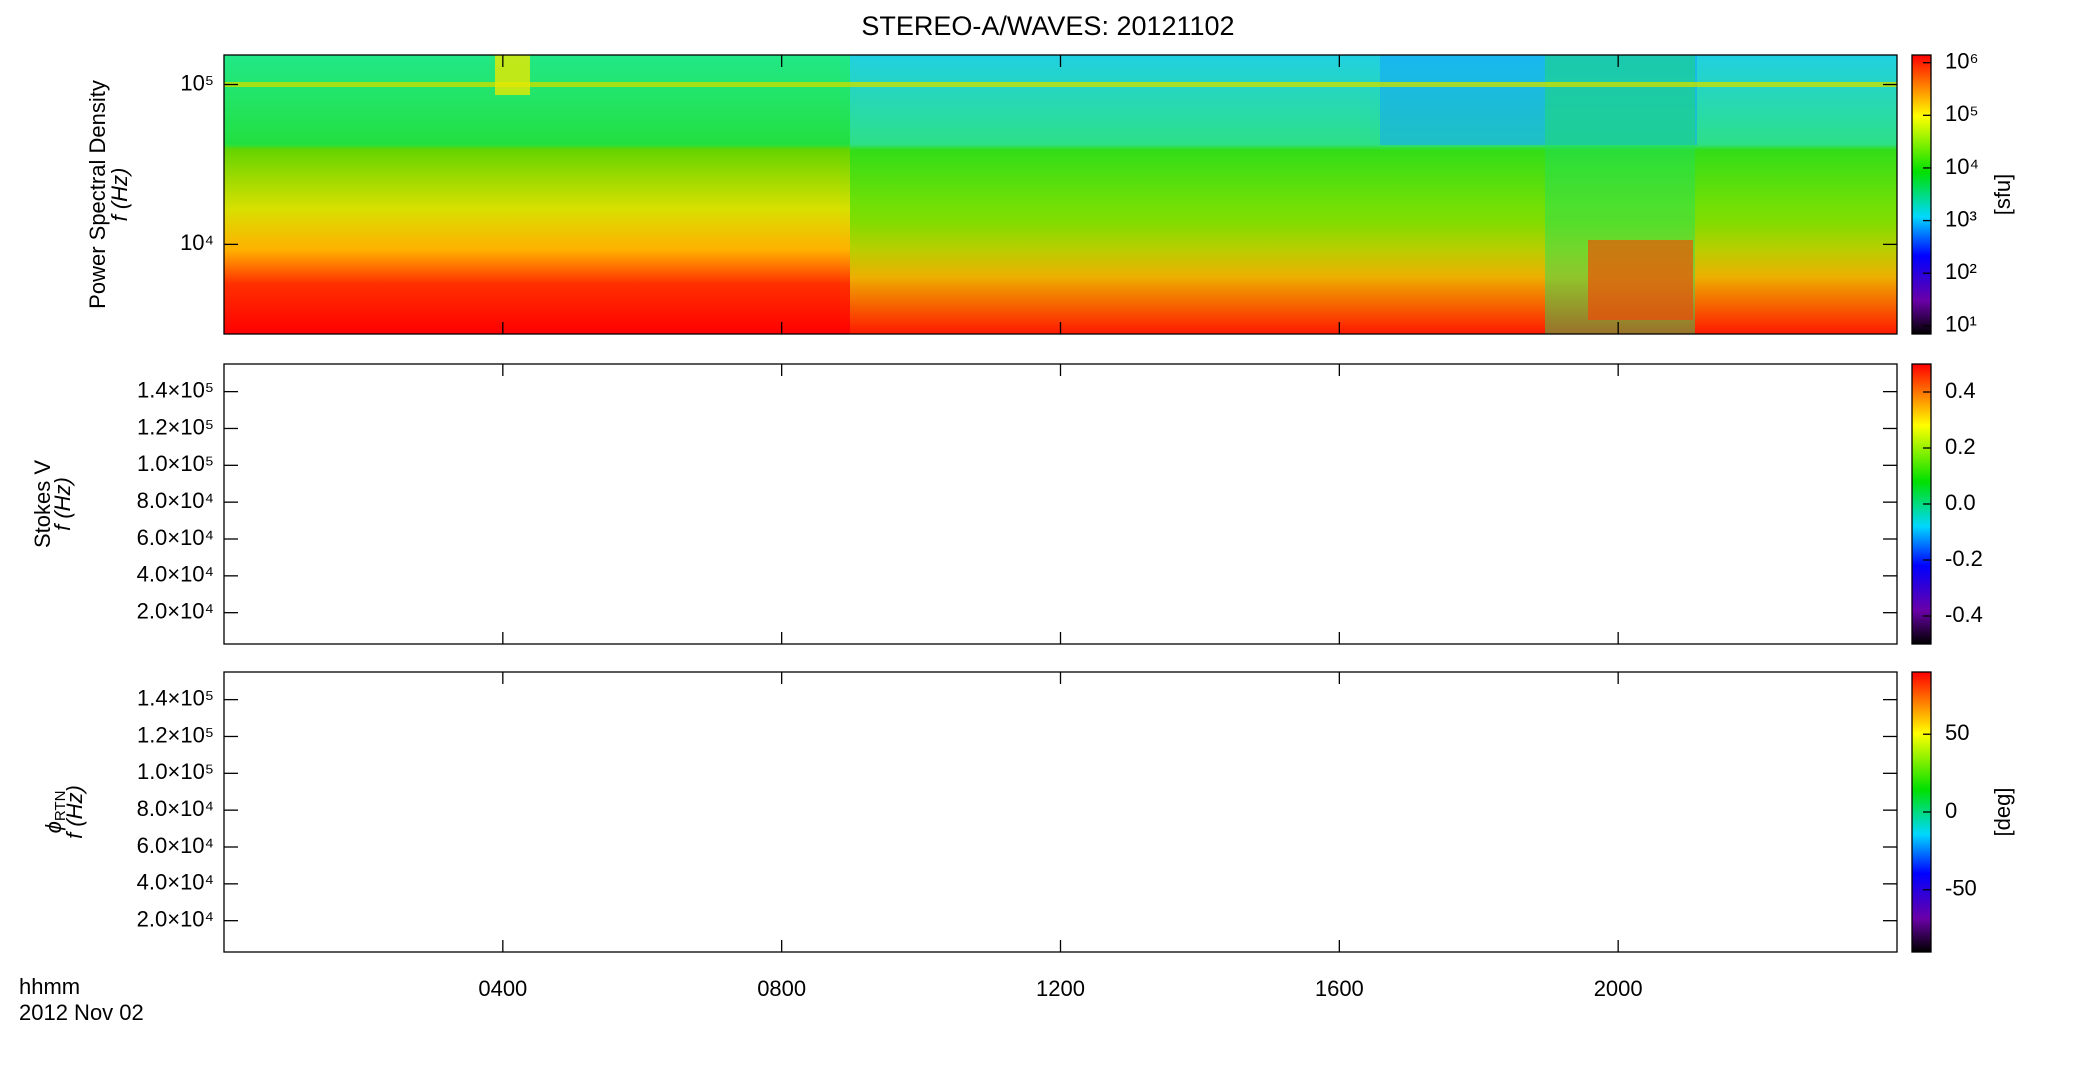  What do you see at coordinates (97, 194) in the screenshot?
I see `y-axis-label: Power Spectral Density` at bounding box center [97, 194].